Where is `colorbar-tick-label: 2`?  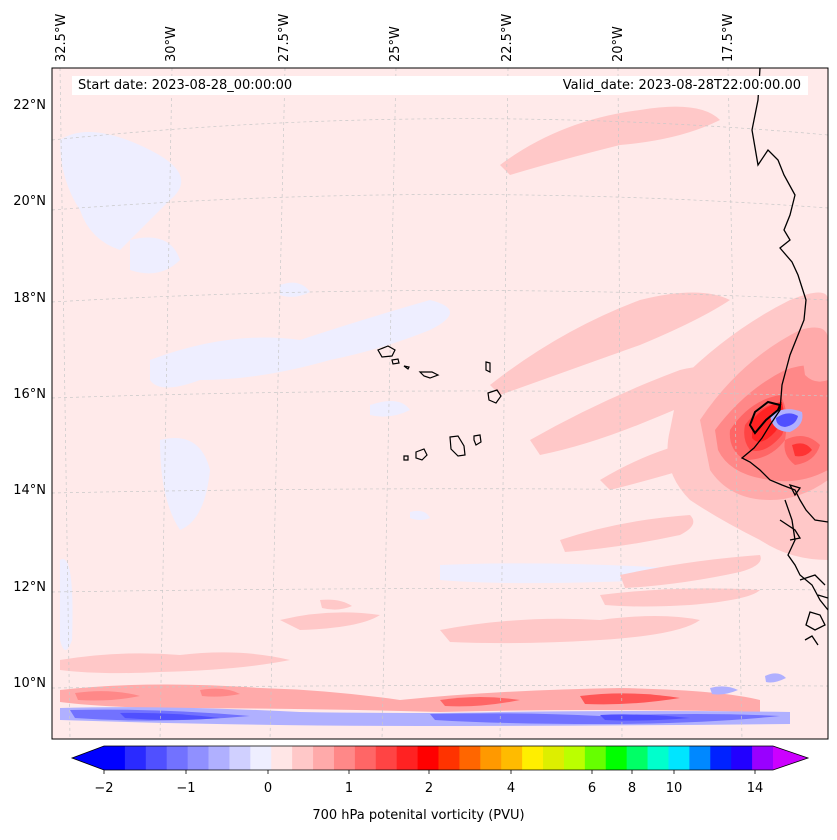 colorbar-tick-label: 2 is located at coordinates (429, 788).